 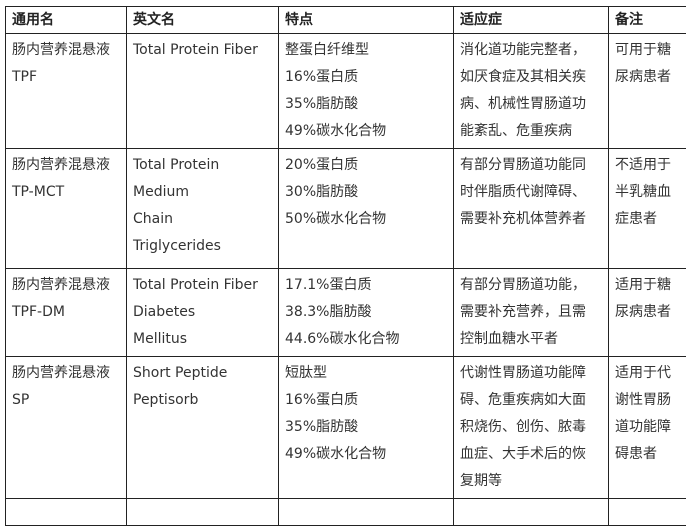 What do you see at coordinates (203, 91) in the screenshot?
I see `cell-english-name: Total Protein Fiber` at bounding box center [203, 91].